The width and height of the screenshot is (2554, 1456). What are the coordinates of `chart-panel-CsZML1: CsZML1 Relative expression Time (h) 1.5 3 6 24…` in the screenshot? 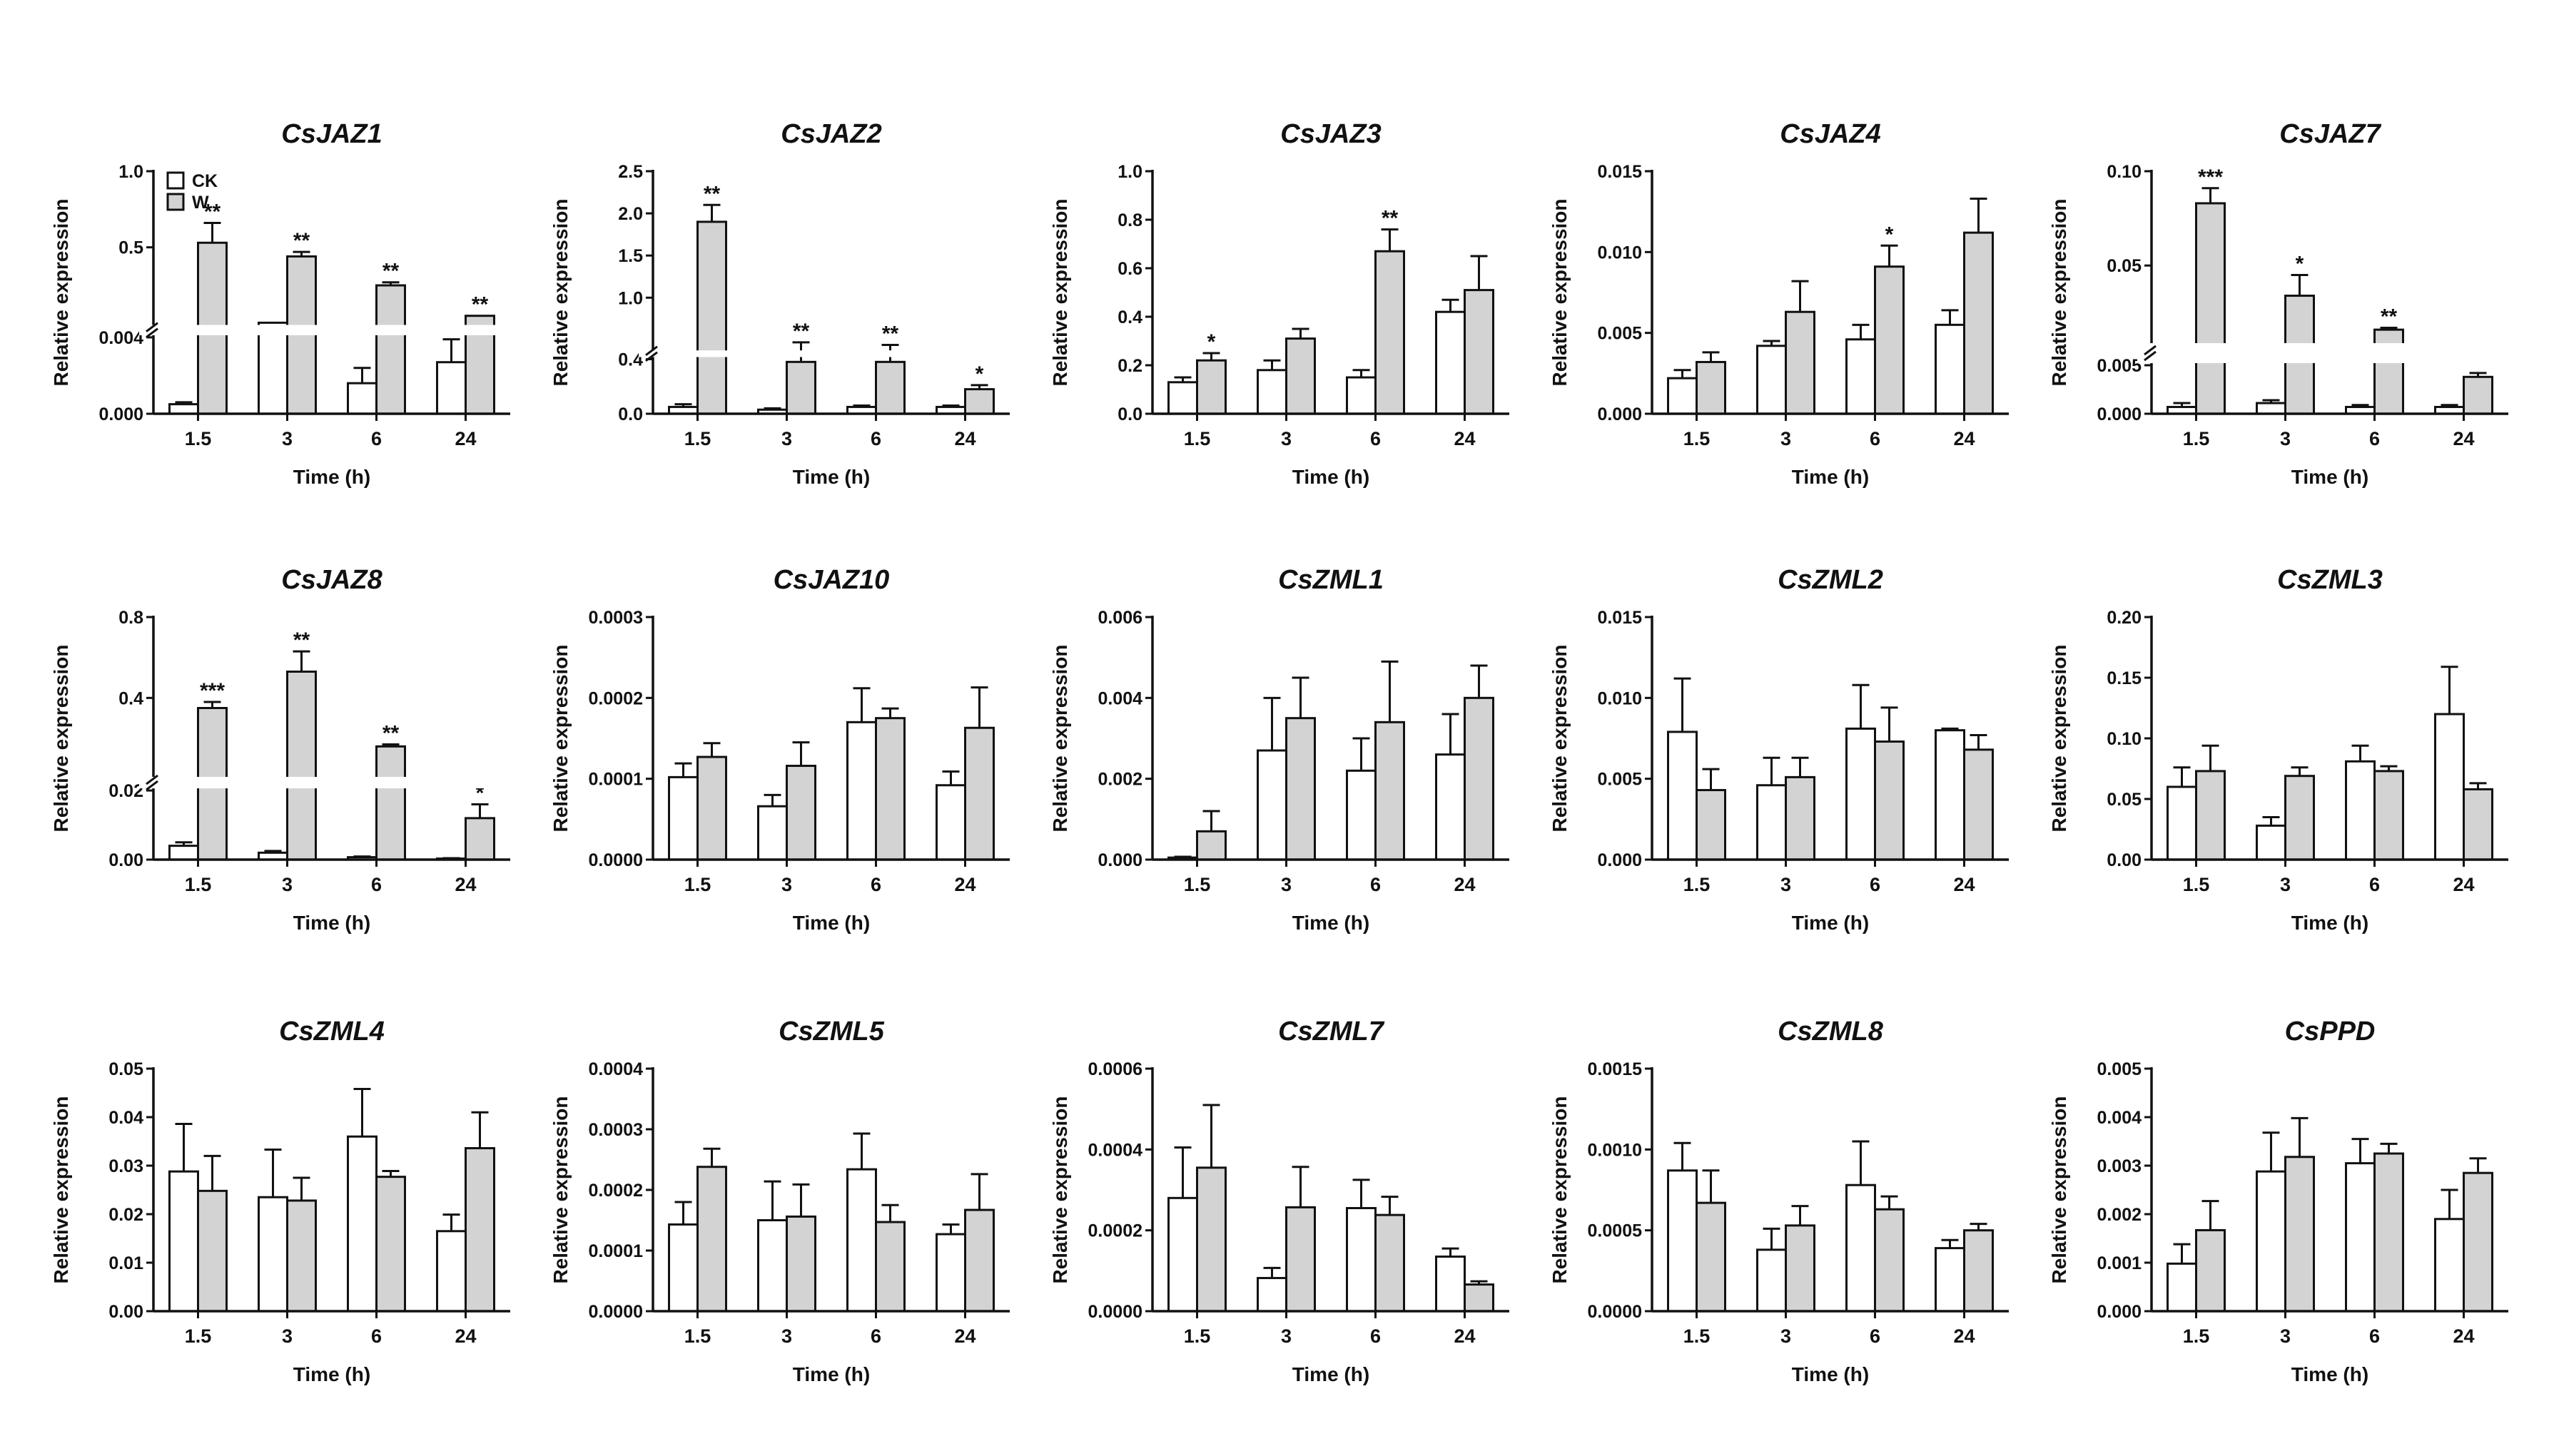 It's located at (1279, 749).